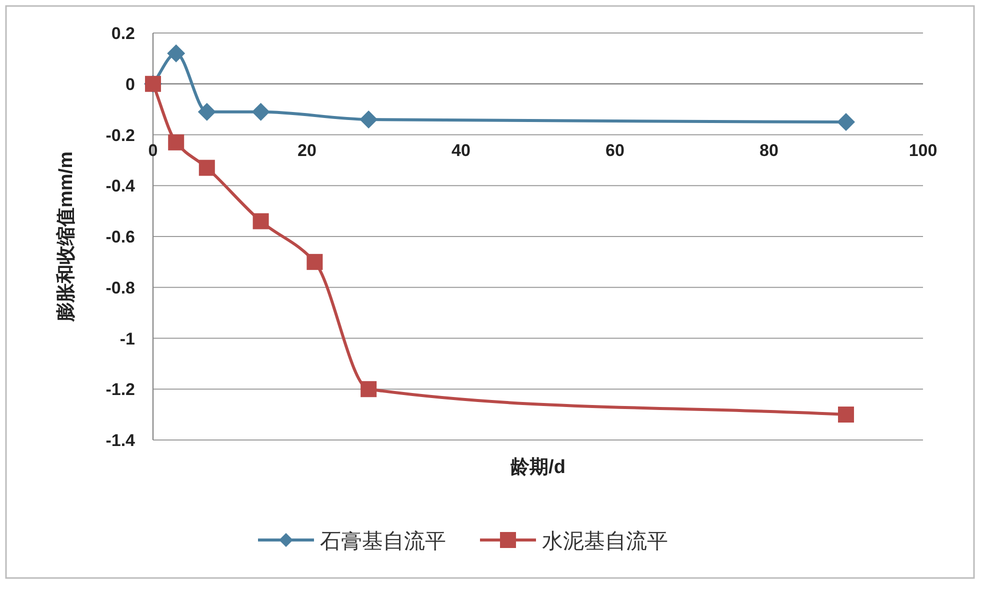  Describe the element at coordinates (120, 135) in the screenshot. I see `y-tick-label: -0.2` at that location.